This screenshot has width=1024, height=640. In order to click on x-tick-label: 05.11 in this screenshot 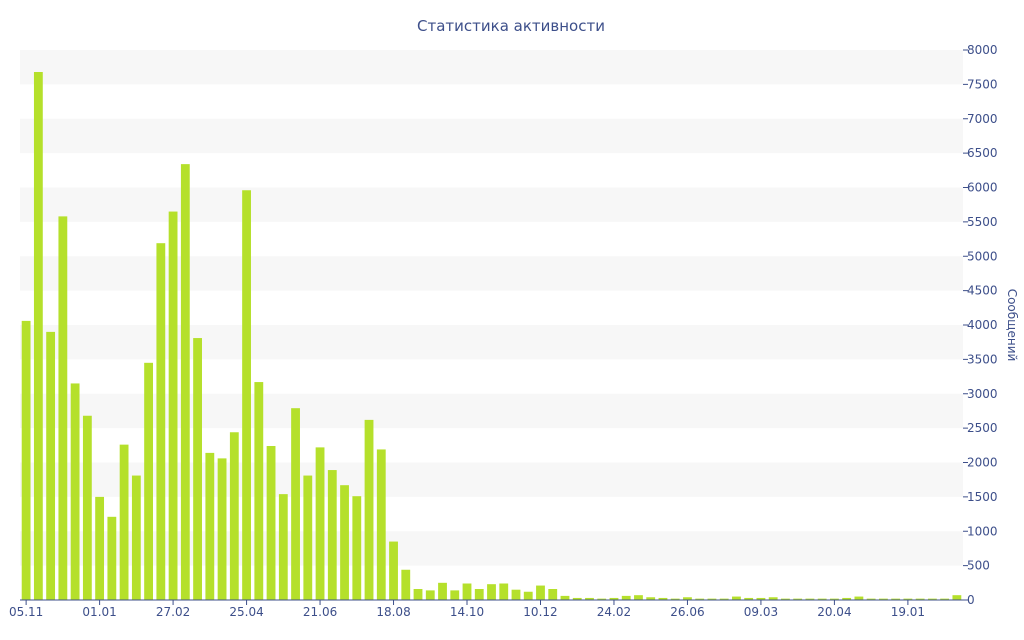, I will do `click(26, 612)`.